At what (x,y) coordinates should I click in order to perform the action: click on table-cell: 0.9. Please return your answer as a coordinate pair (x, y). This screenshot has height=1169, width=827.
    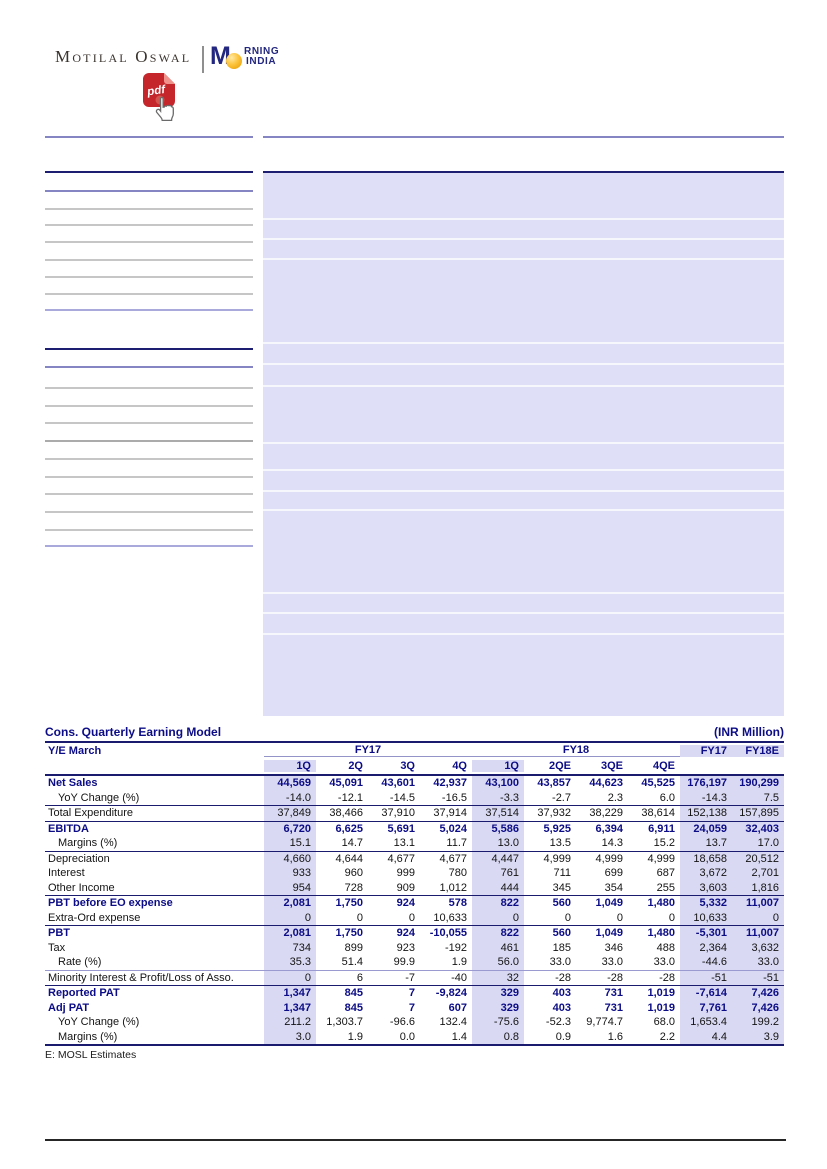
    Looking at the image, I should click on (563, 1036).